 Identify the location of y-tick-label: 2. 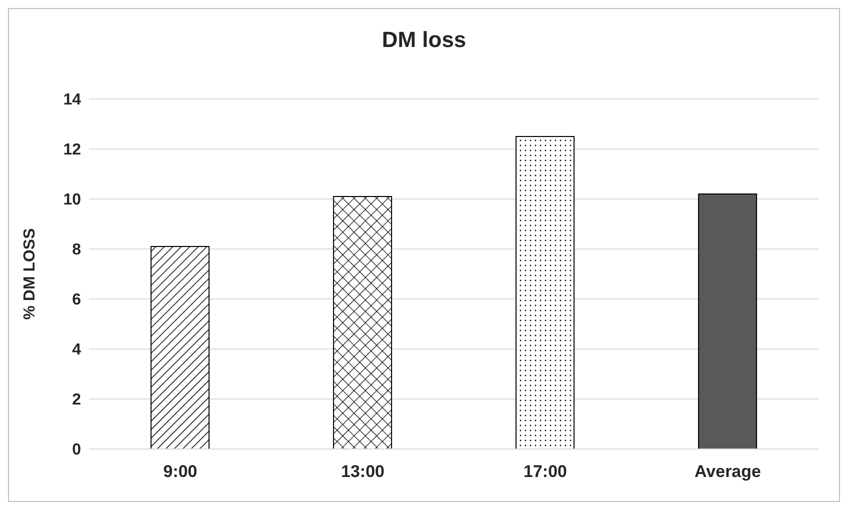
(77, 400).